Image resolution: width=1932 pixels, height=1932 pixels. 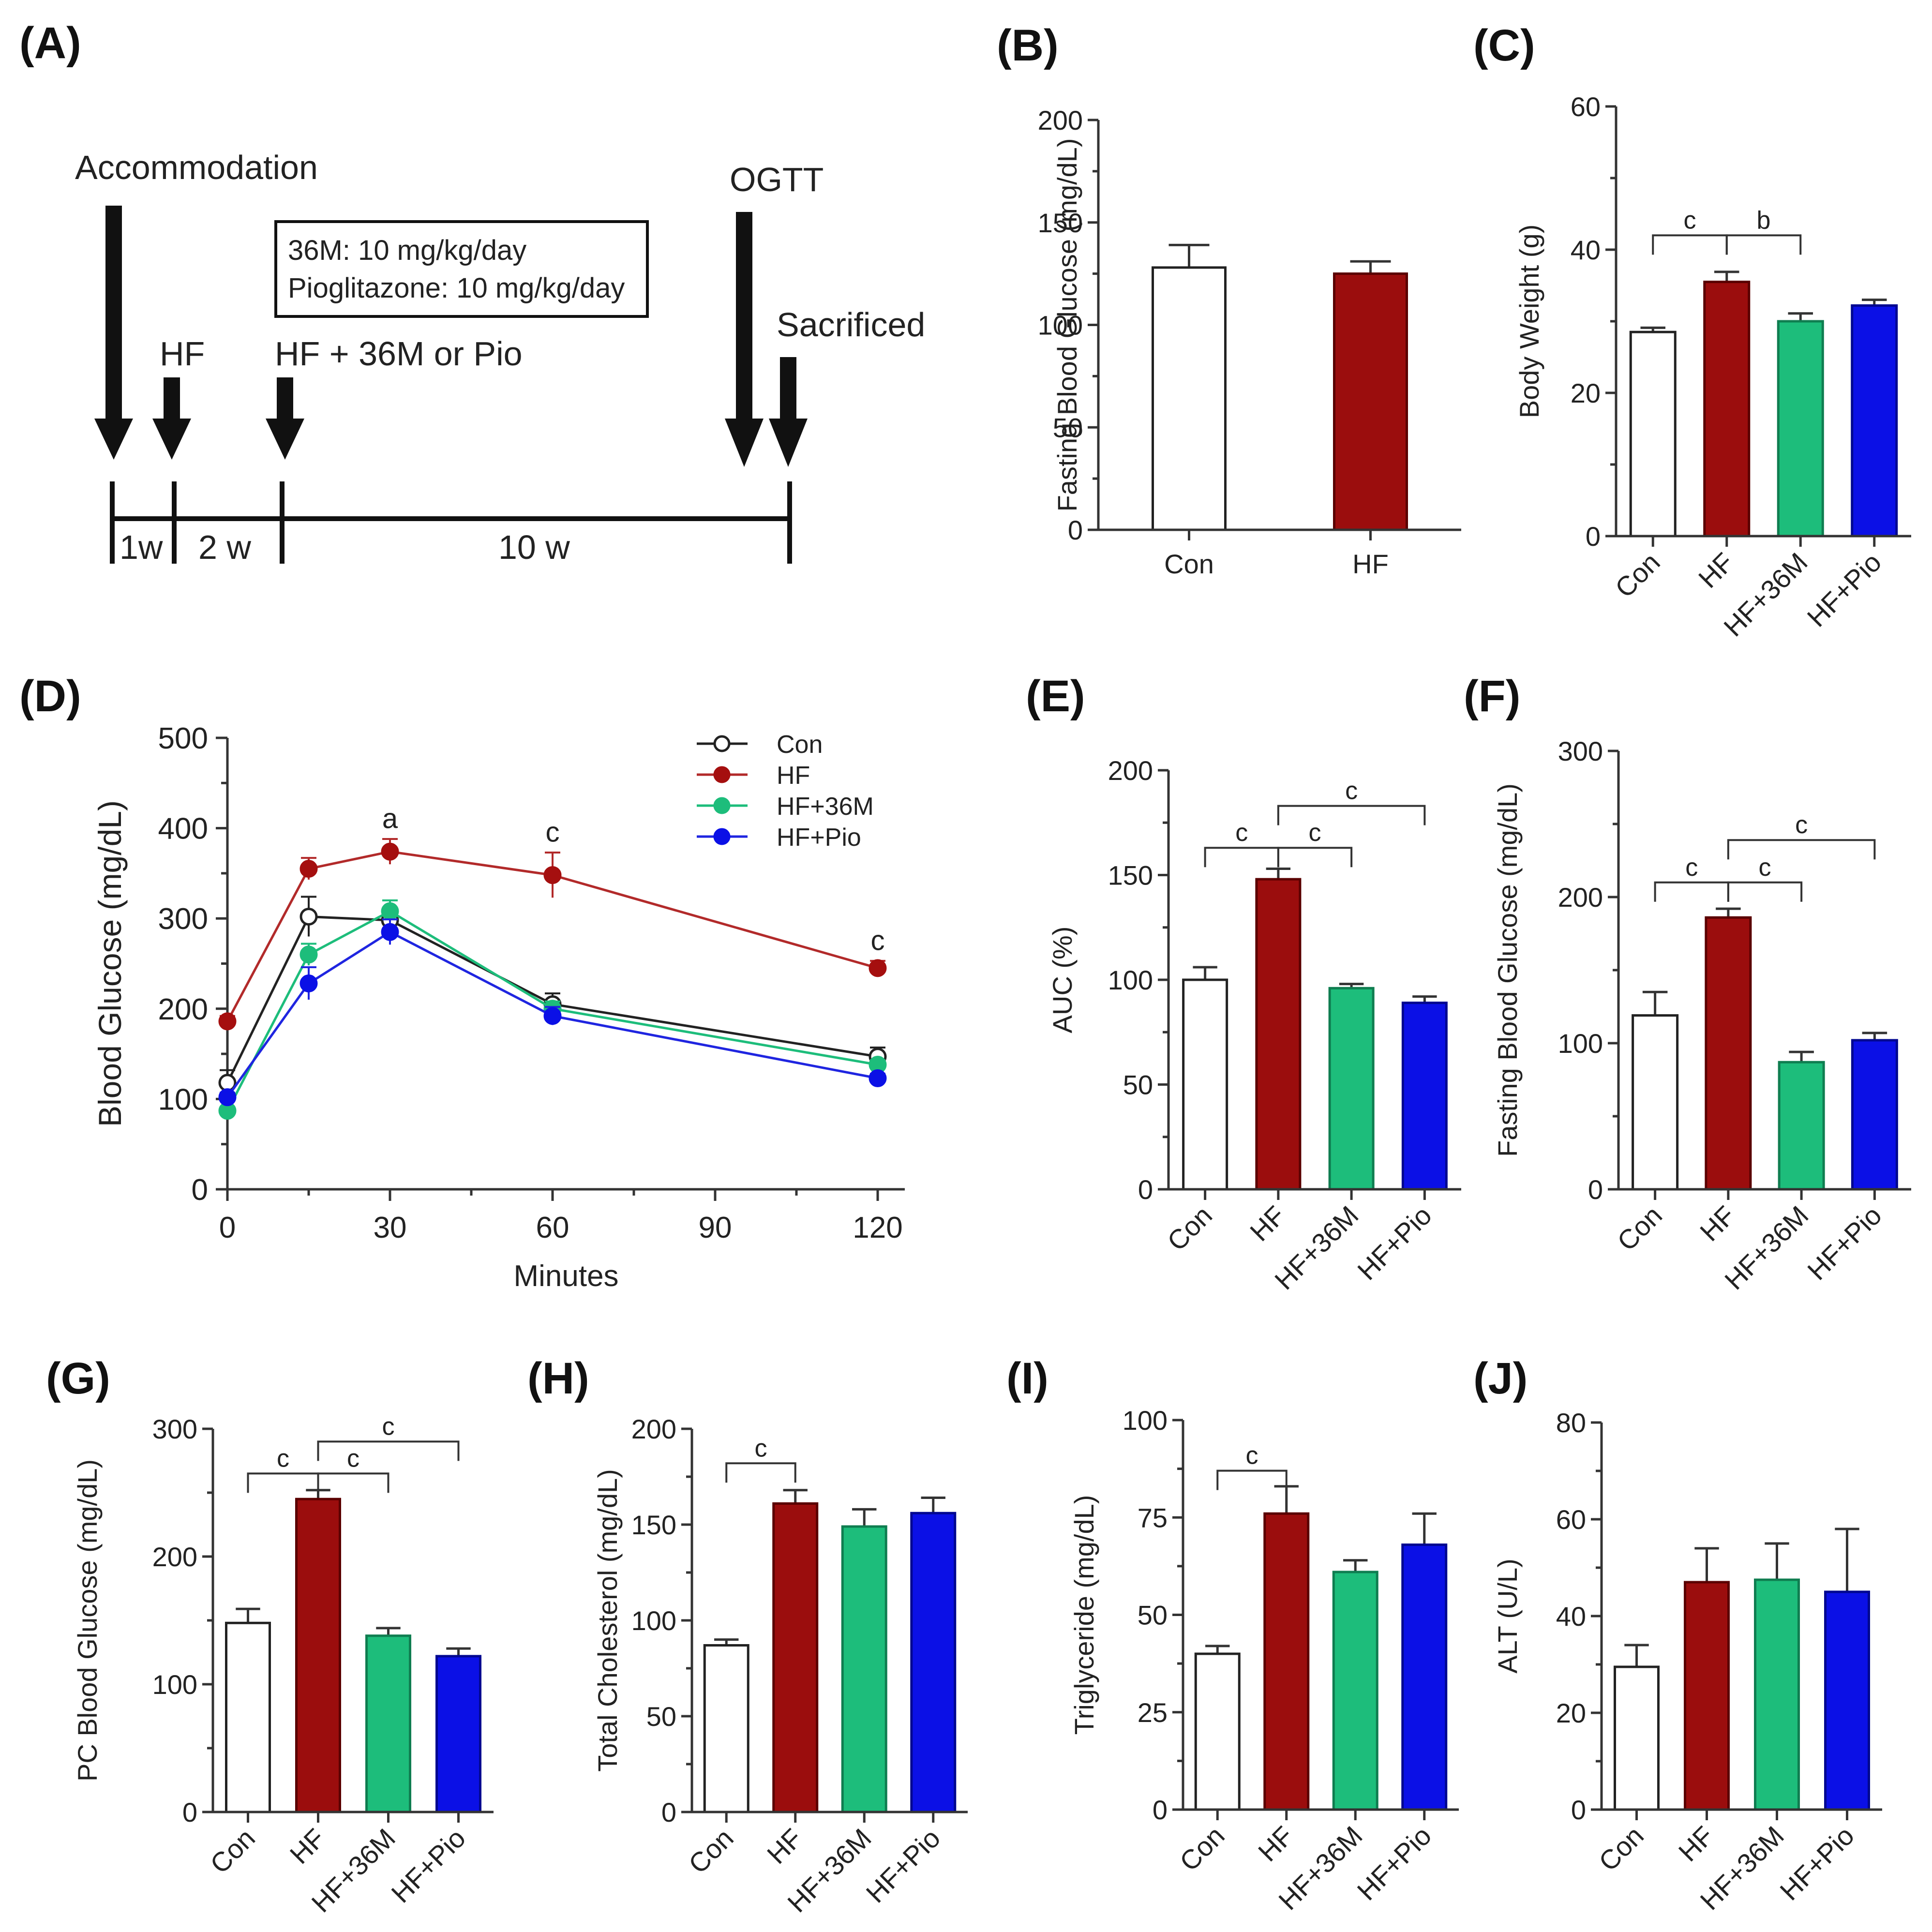 I want to click on panel-label: (C), so click(x=1504, y=45).